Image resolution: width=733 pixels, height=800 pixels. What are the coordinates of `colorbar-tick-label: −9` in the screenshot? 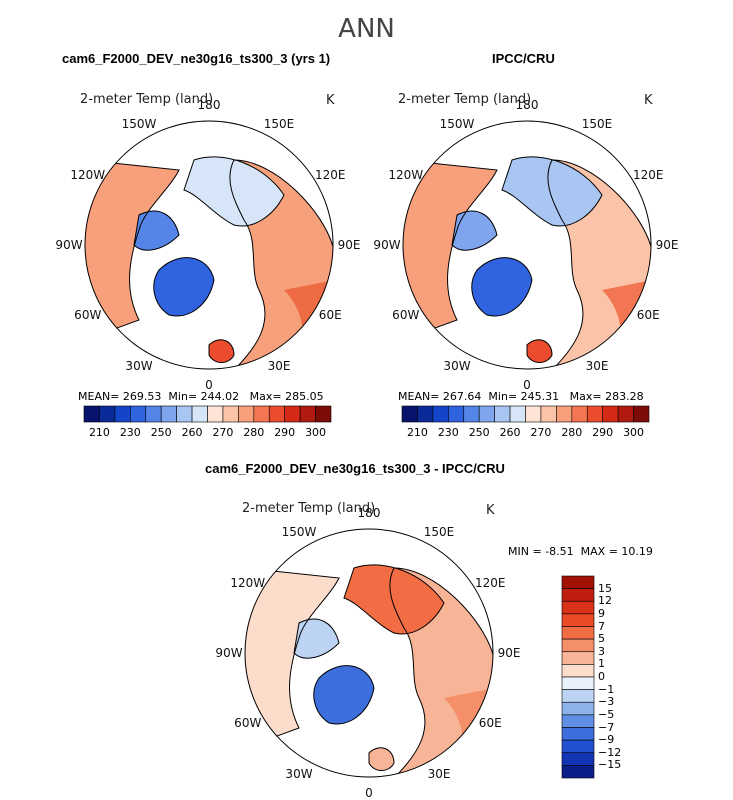 It's located at (606, 740).